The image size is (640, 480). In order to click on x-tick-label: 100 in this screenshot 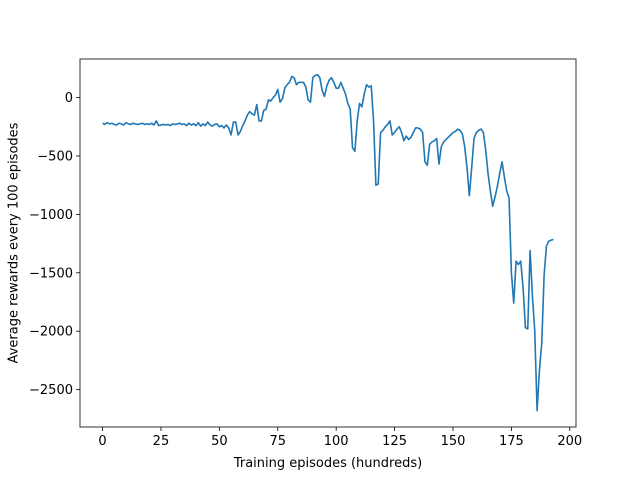, I will do `click(336, 441)`.